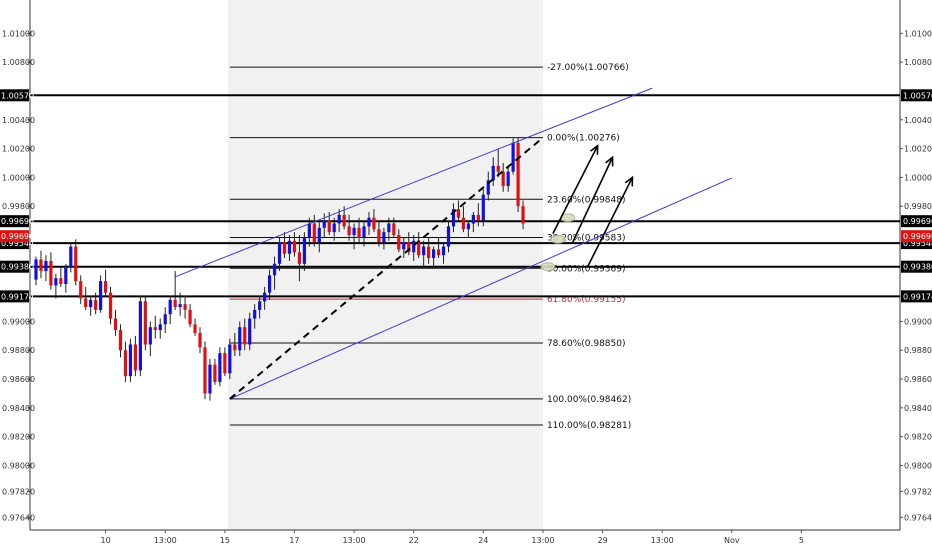  What do you see at coordinates (586, 238) in the screenshot?
I see `fib-level-label: 38.20%(0.99583)` at bounding box center [586, 238].